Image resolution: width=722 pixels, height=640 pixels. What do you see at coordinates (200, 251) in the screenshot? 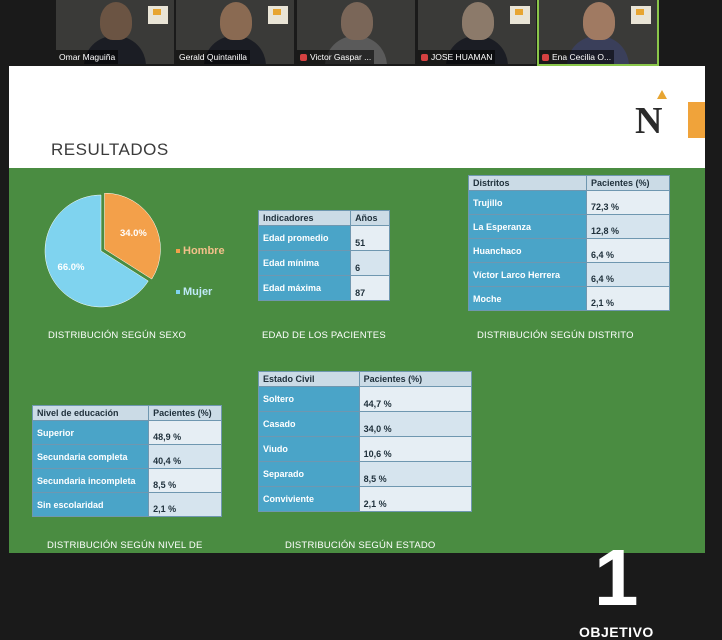
I see `legend-hombre: Hombre` at bounding box center [200, 251].